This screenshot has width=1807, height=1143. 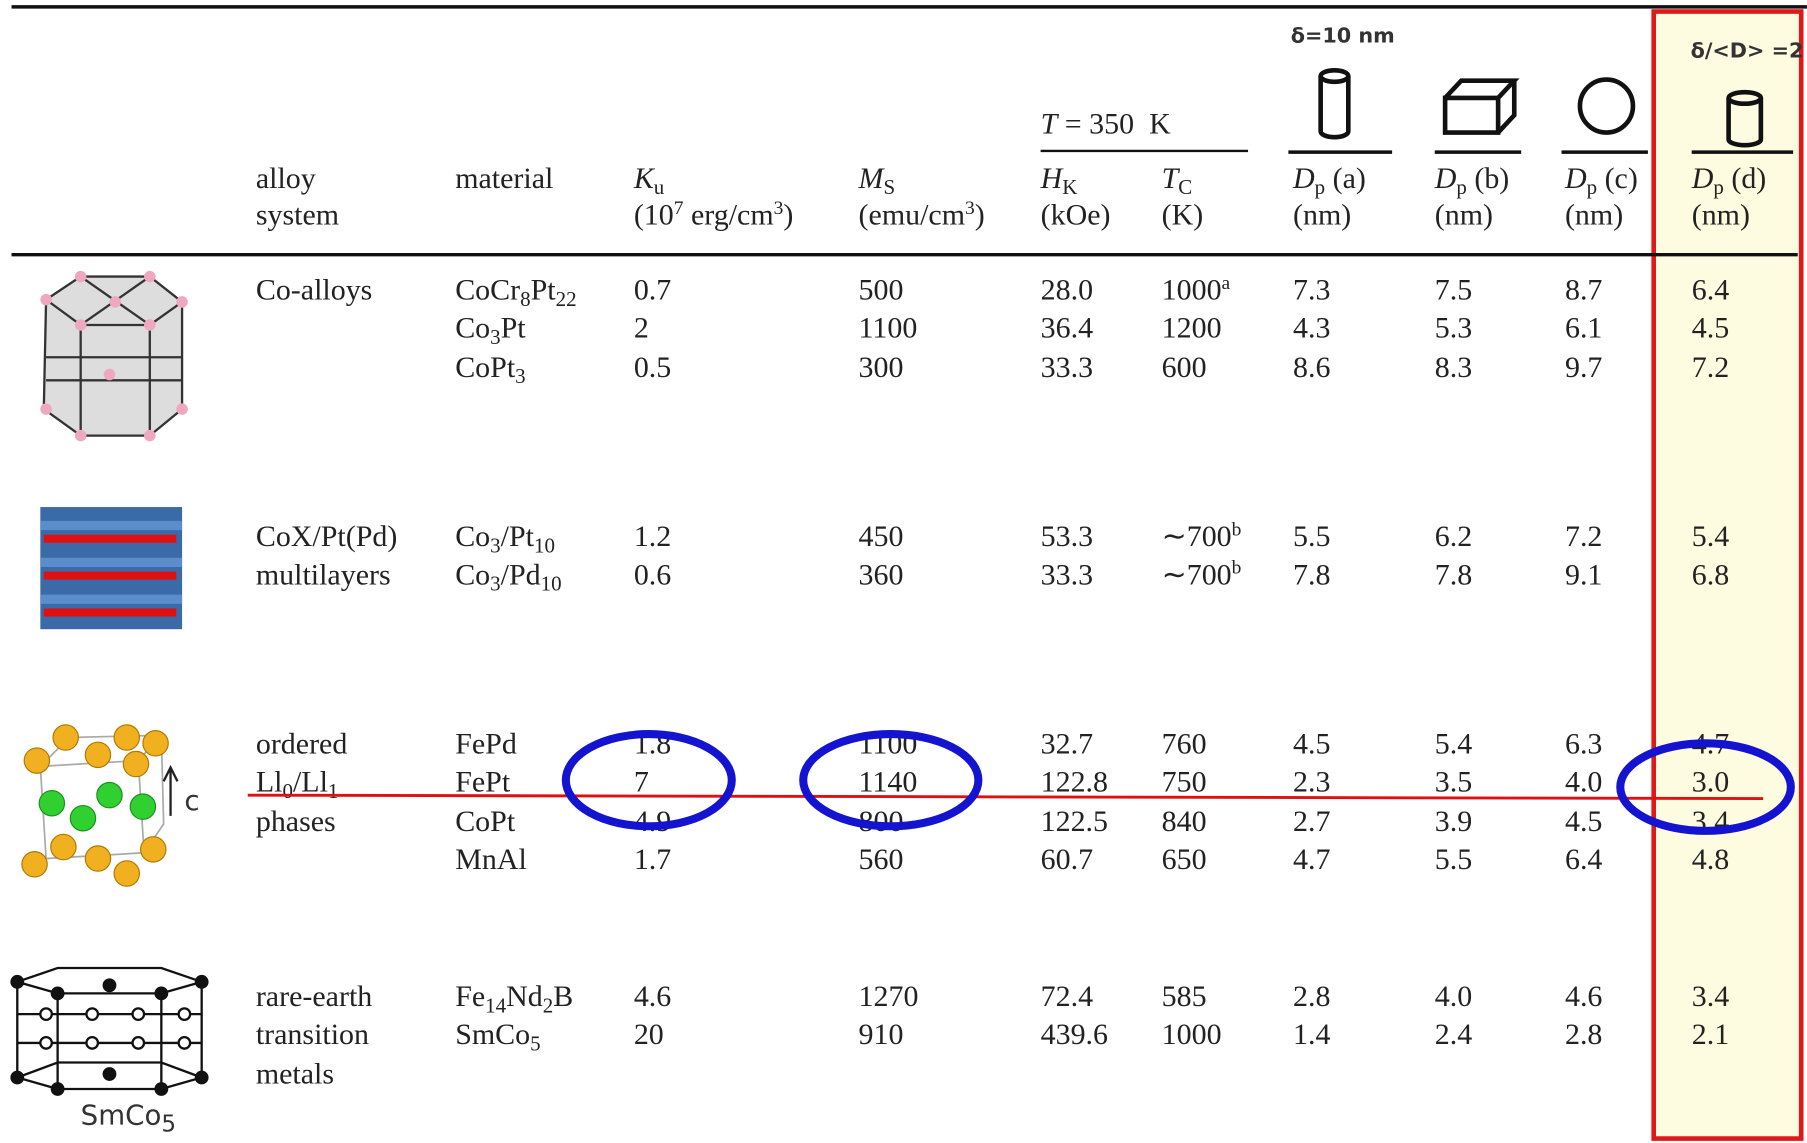 What do you see at coordinates (652, 290) in the screenshot?
I see `cell-value: 0.7` at bounding box center [652, 290].